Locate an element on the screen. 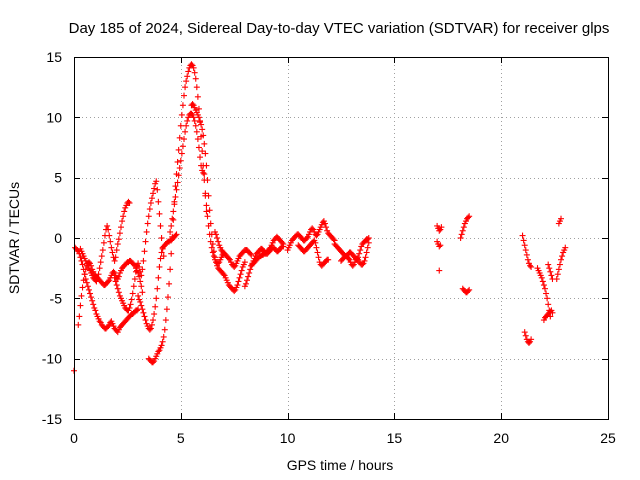 The height and width of the screenshot is (480, 640). x-tick-label: 15 is located at coordinates (395, 438).